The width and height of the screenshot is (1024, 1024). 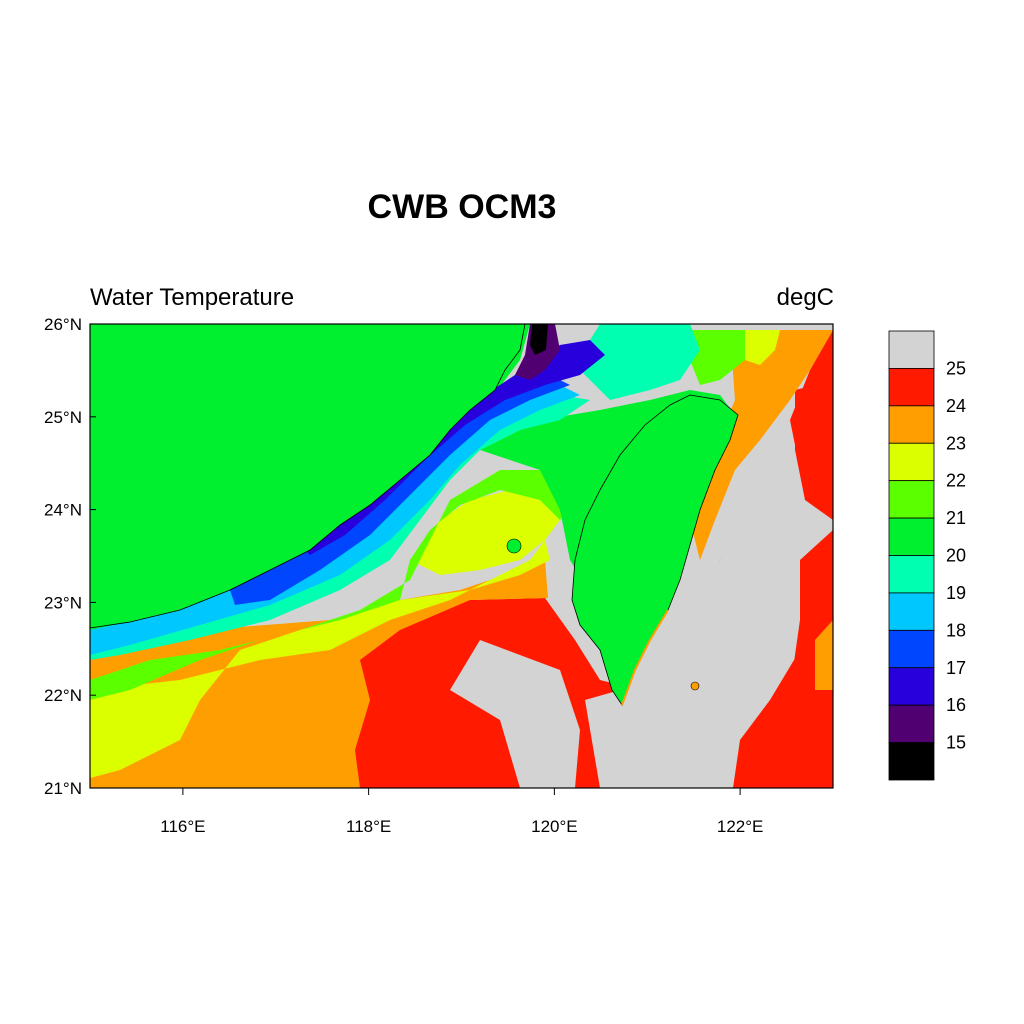 I want to click on taiwan-south-coast-highlight, so click(x=645, y=657).